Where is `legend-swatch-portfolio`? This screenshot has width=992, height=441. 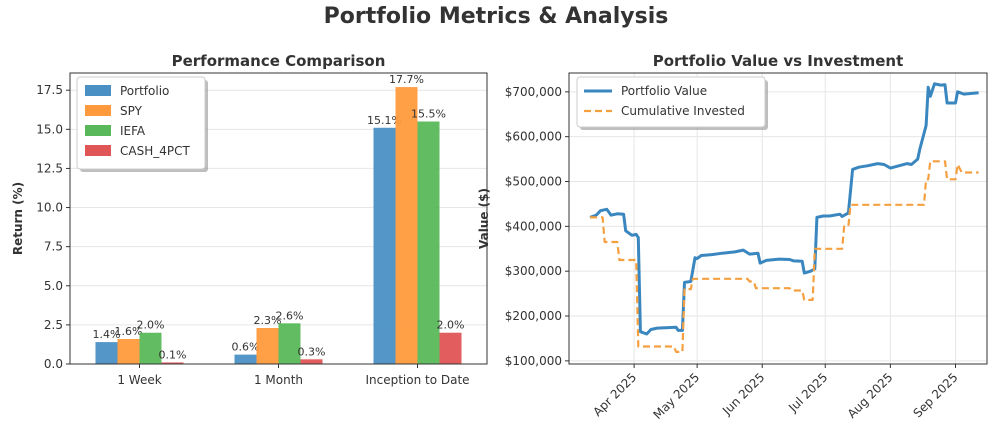
legend-swatch-portfolio is located at coordinates (98, 90).